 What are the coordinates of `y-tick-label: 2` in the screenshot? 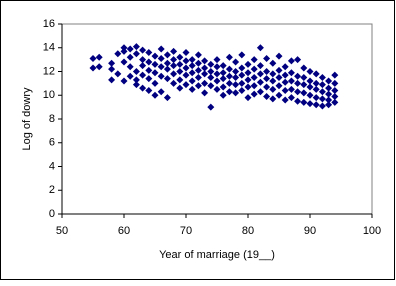 It's located at (52, 190).